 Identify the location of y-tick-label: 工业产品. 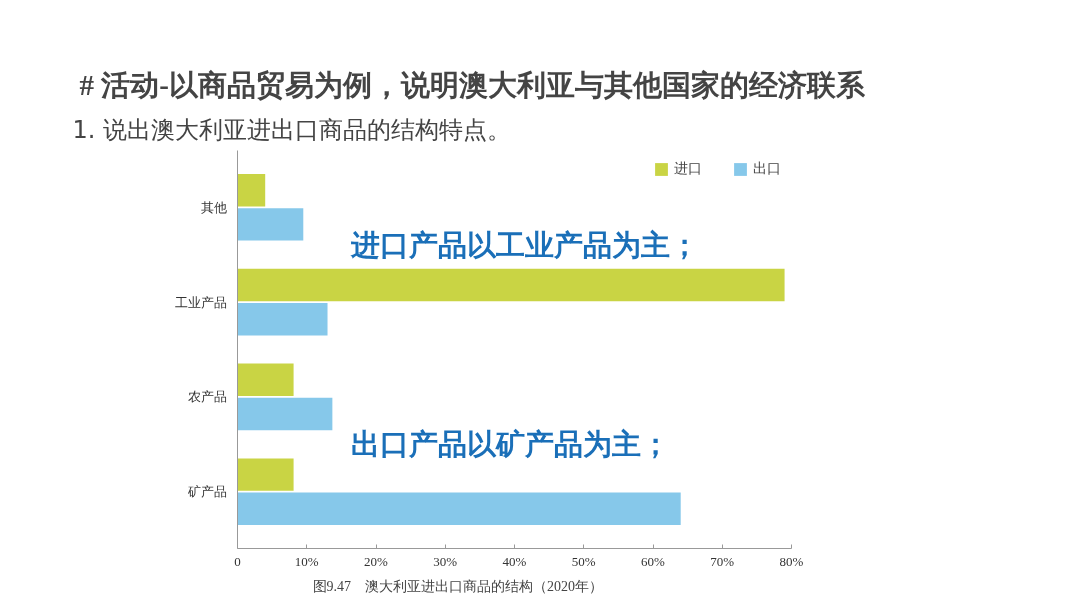
(200, 302).